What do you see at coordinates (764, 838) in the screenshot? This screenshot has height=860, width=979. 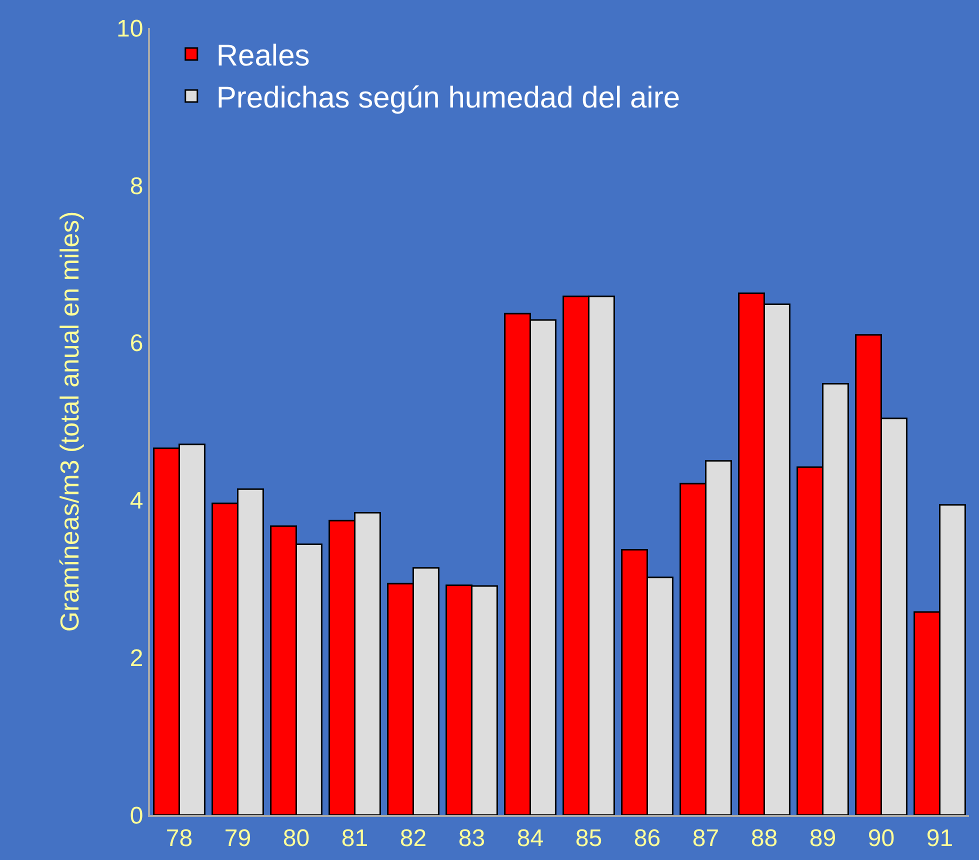 I see `x-tick-label: 88` at bounding box center [764, 838].